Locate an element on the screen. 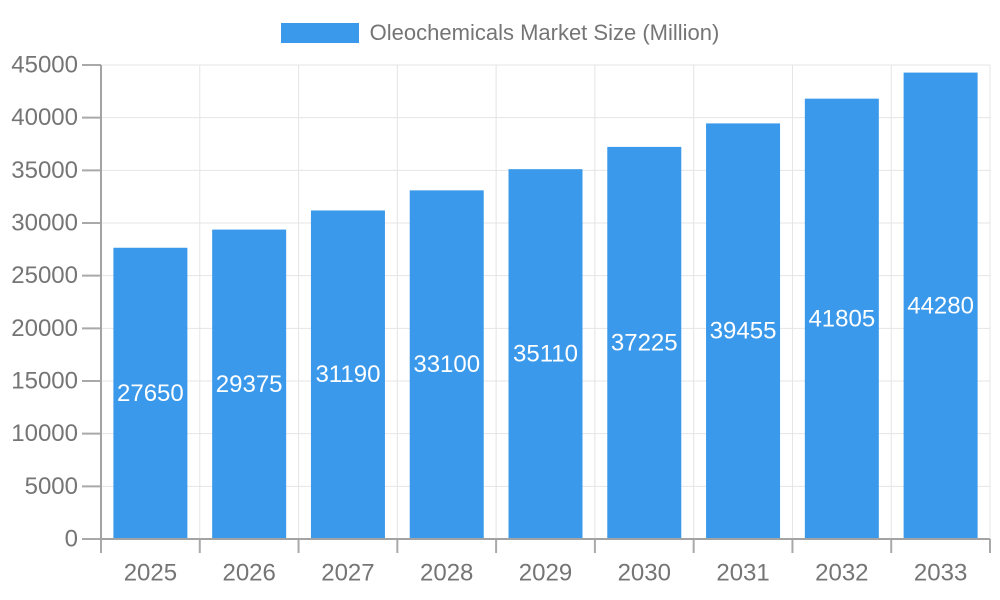 Image resolution: width=1000 pixels, height=600 pixels. bar-value-label: 44280 is located at coordinates (940, 305).